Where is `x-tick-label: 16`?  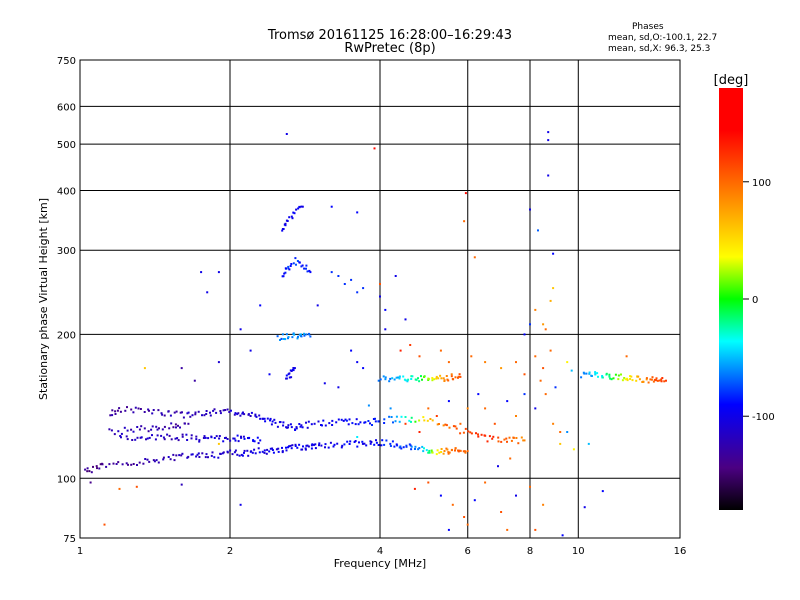
x-tick-label: 16 is located at coordinates (680, 551).